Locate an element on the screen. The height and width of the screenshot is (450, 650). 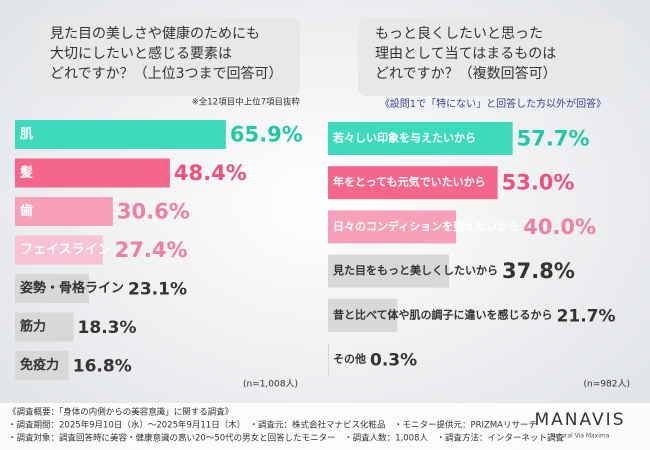
value-label: 30.6% is located at coordinates (153, 212).